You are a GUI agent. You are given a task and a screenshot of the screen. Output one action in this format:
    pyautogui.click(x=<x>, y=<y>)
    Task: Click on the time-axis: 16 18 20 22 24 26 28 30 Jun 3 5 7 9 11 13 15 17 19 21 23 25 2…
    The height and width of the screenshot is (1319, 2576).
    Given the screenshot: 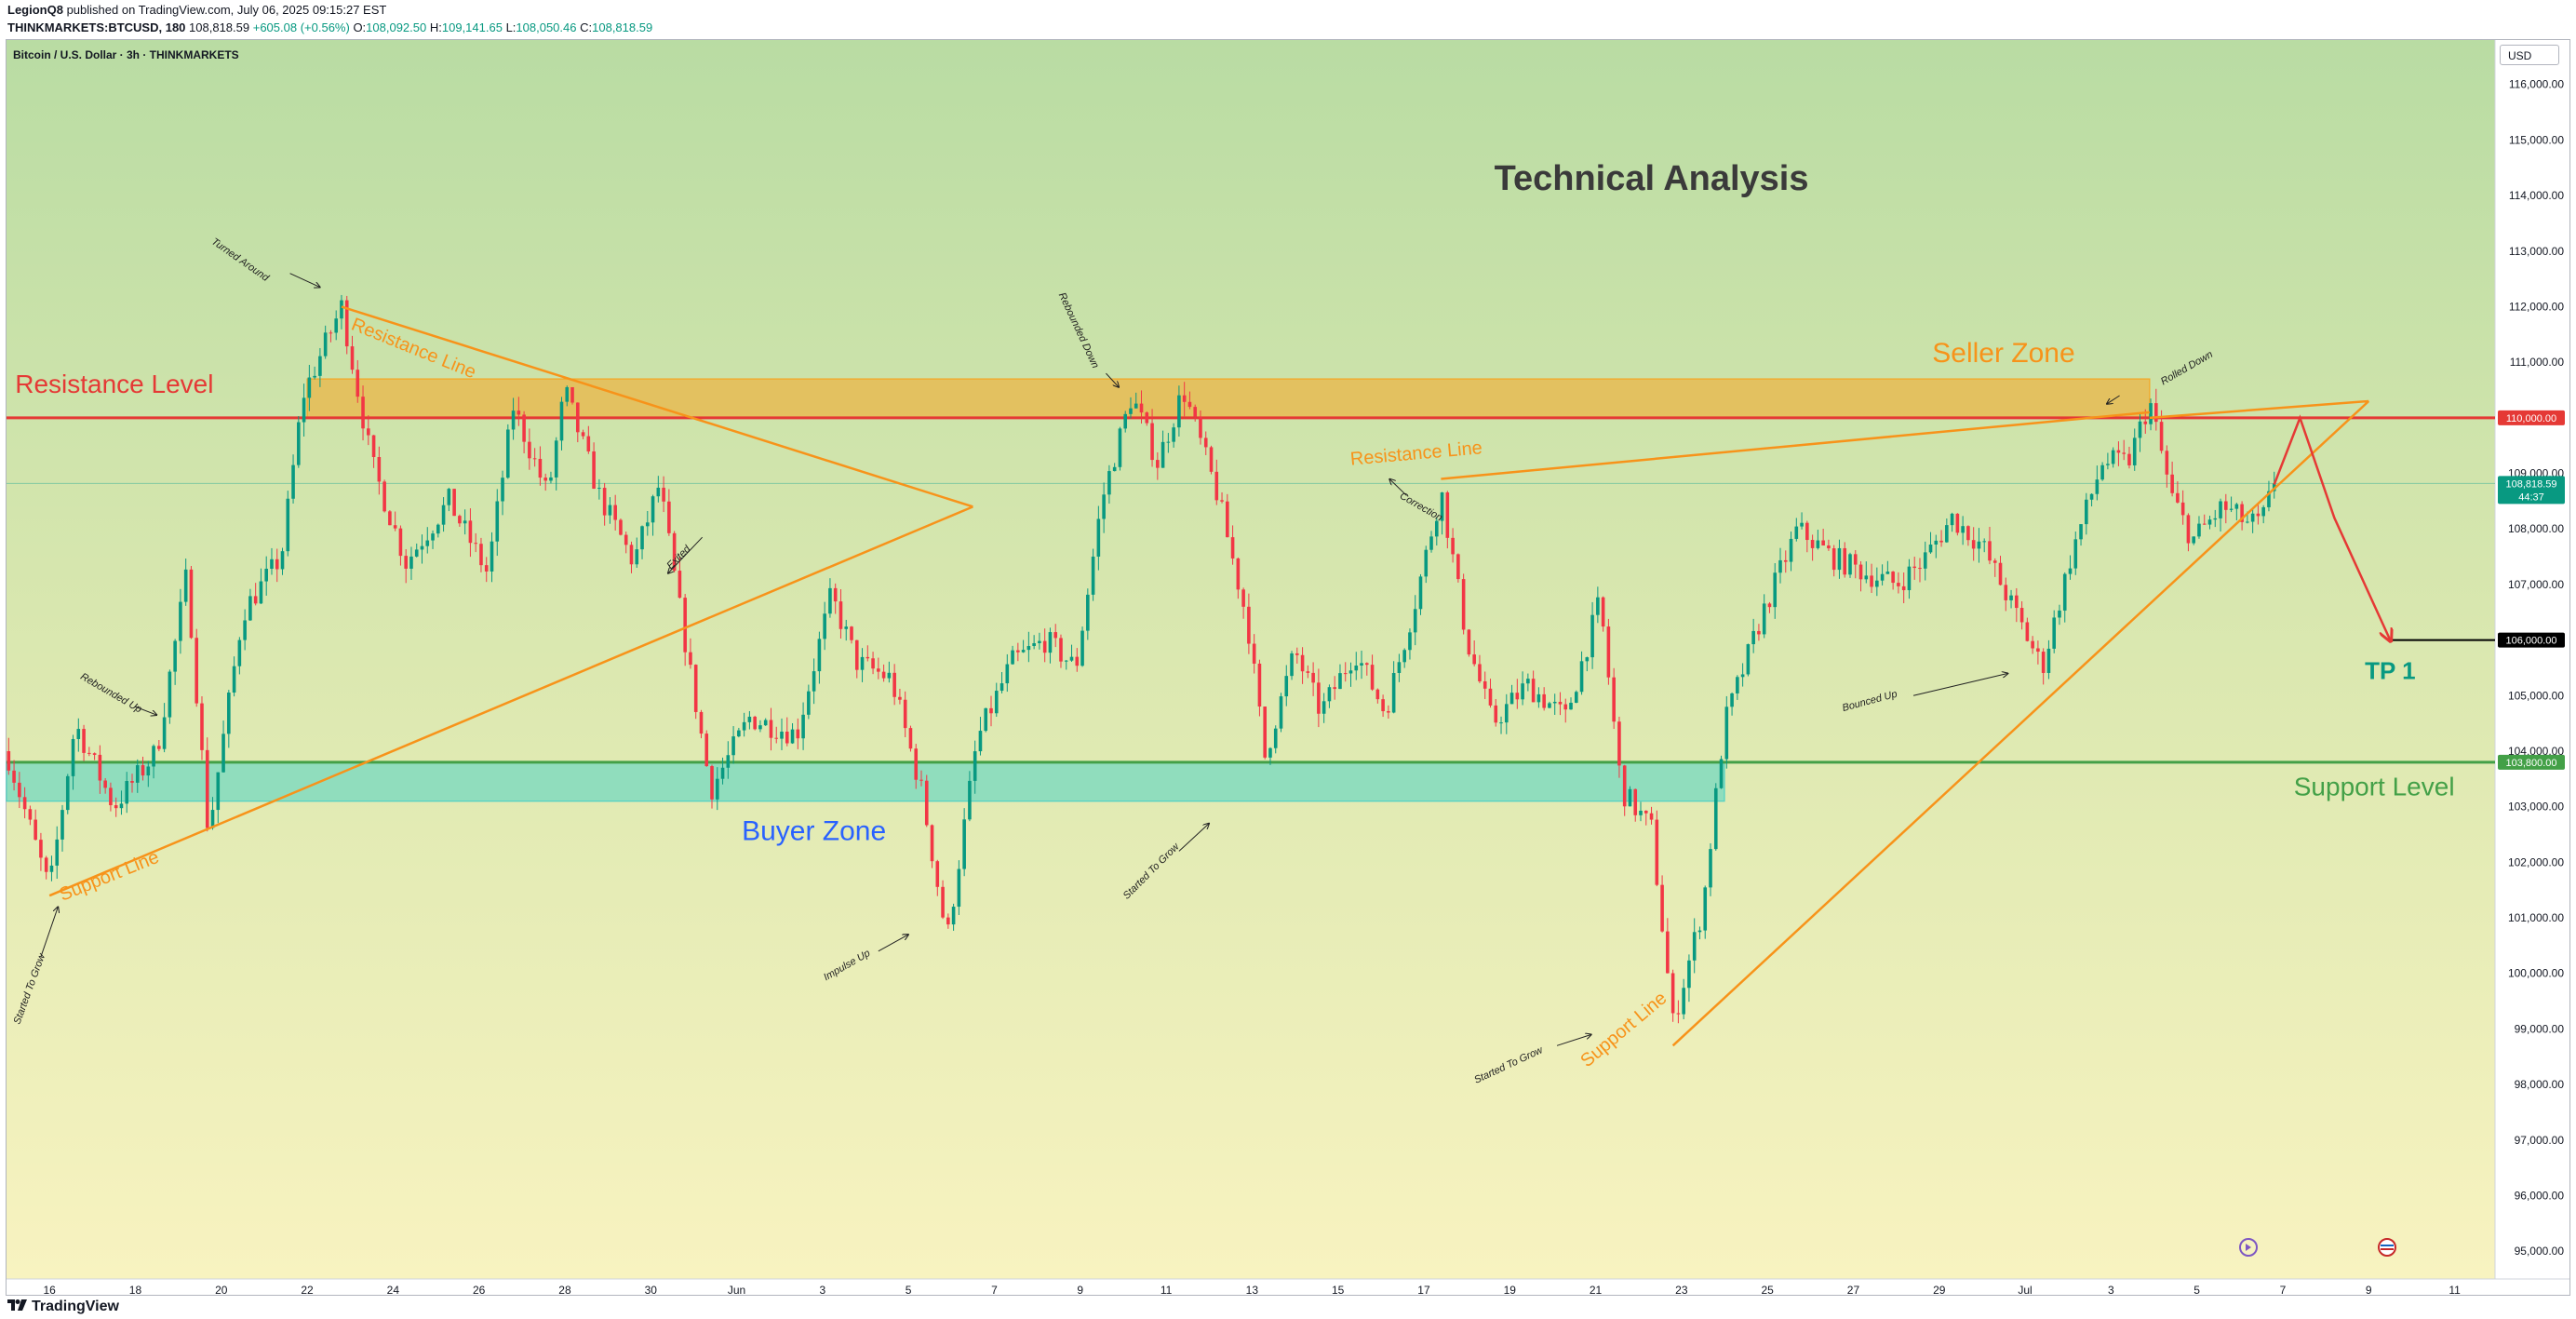 What is the action you would take?
    pyautogui.click(x=1252, y=1290)
    